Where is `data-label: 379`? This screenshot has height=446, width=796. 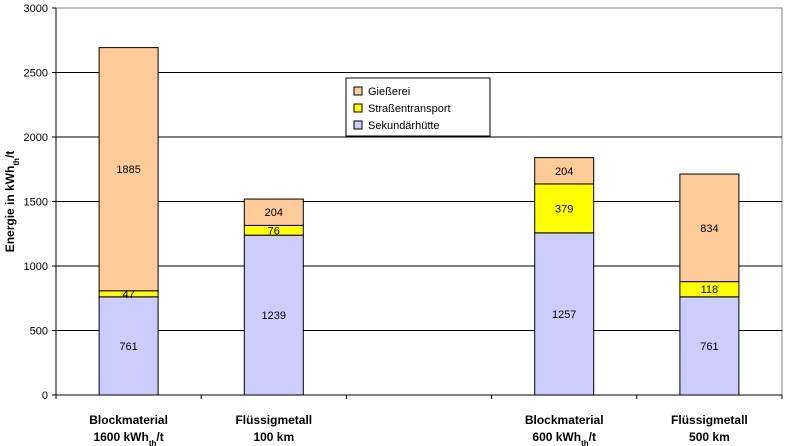 data-label: 379 is located at coordinates (564, 209).